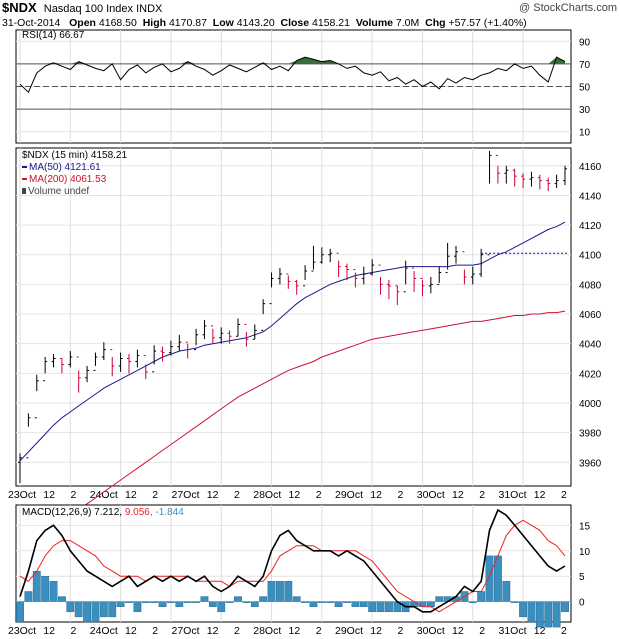  I want to click on low-label: Low, so click(223, 23).